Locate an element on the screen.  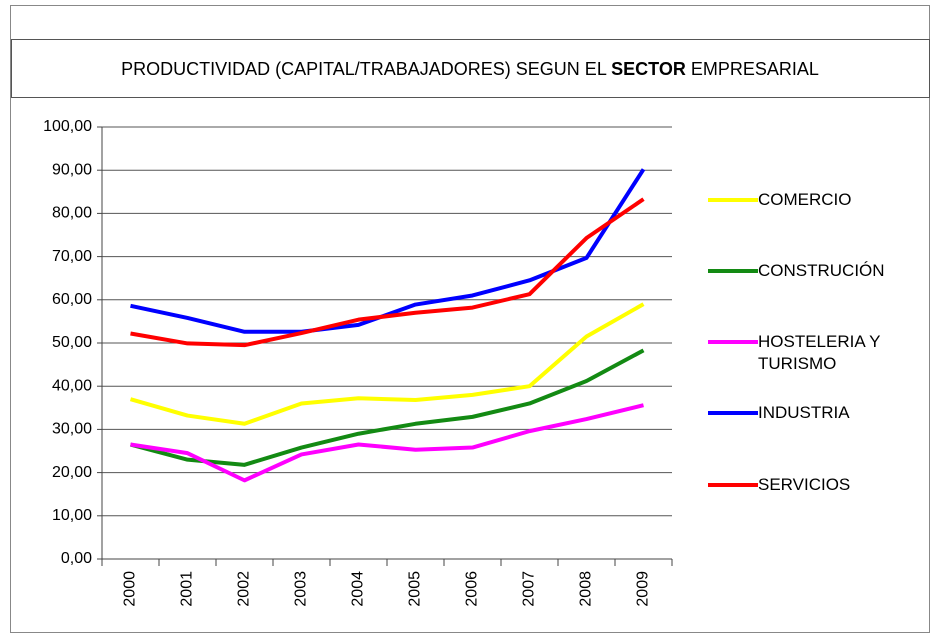
legend-item: COMERCIO is located at coordinates (818, 200).